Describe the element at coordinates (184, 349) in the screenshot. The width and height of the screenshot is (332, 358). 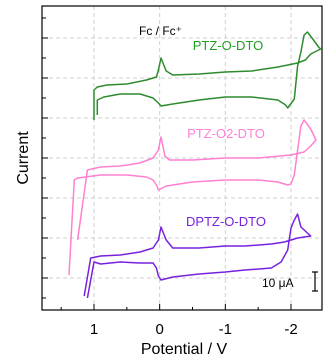
I see `x-axis-title: Potential / V` at that location.